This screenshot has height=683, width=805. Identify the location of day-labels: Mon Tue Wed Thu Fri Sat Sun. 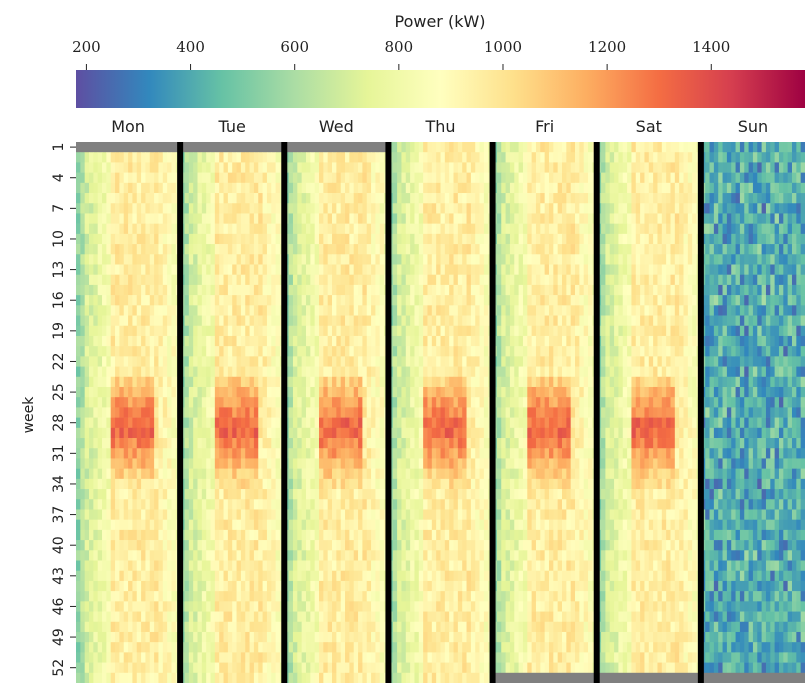
(439, 126).